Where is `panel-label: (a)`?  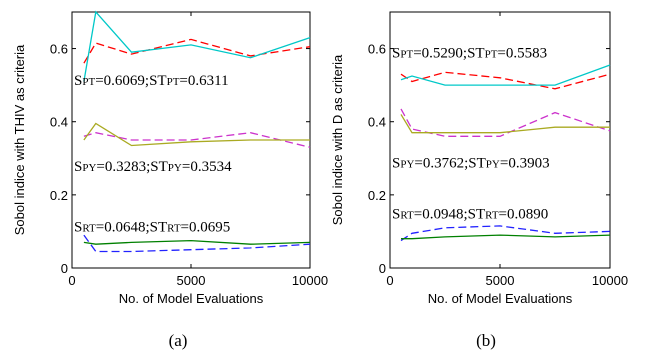 panel-label: (a) is located at coordinates (178, 340).